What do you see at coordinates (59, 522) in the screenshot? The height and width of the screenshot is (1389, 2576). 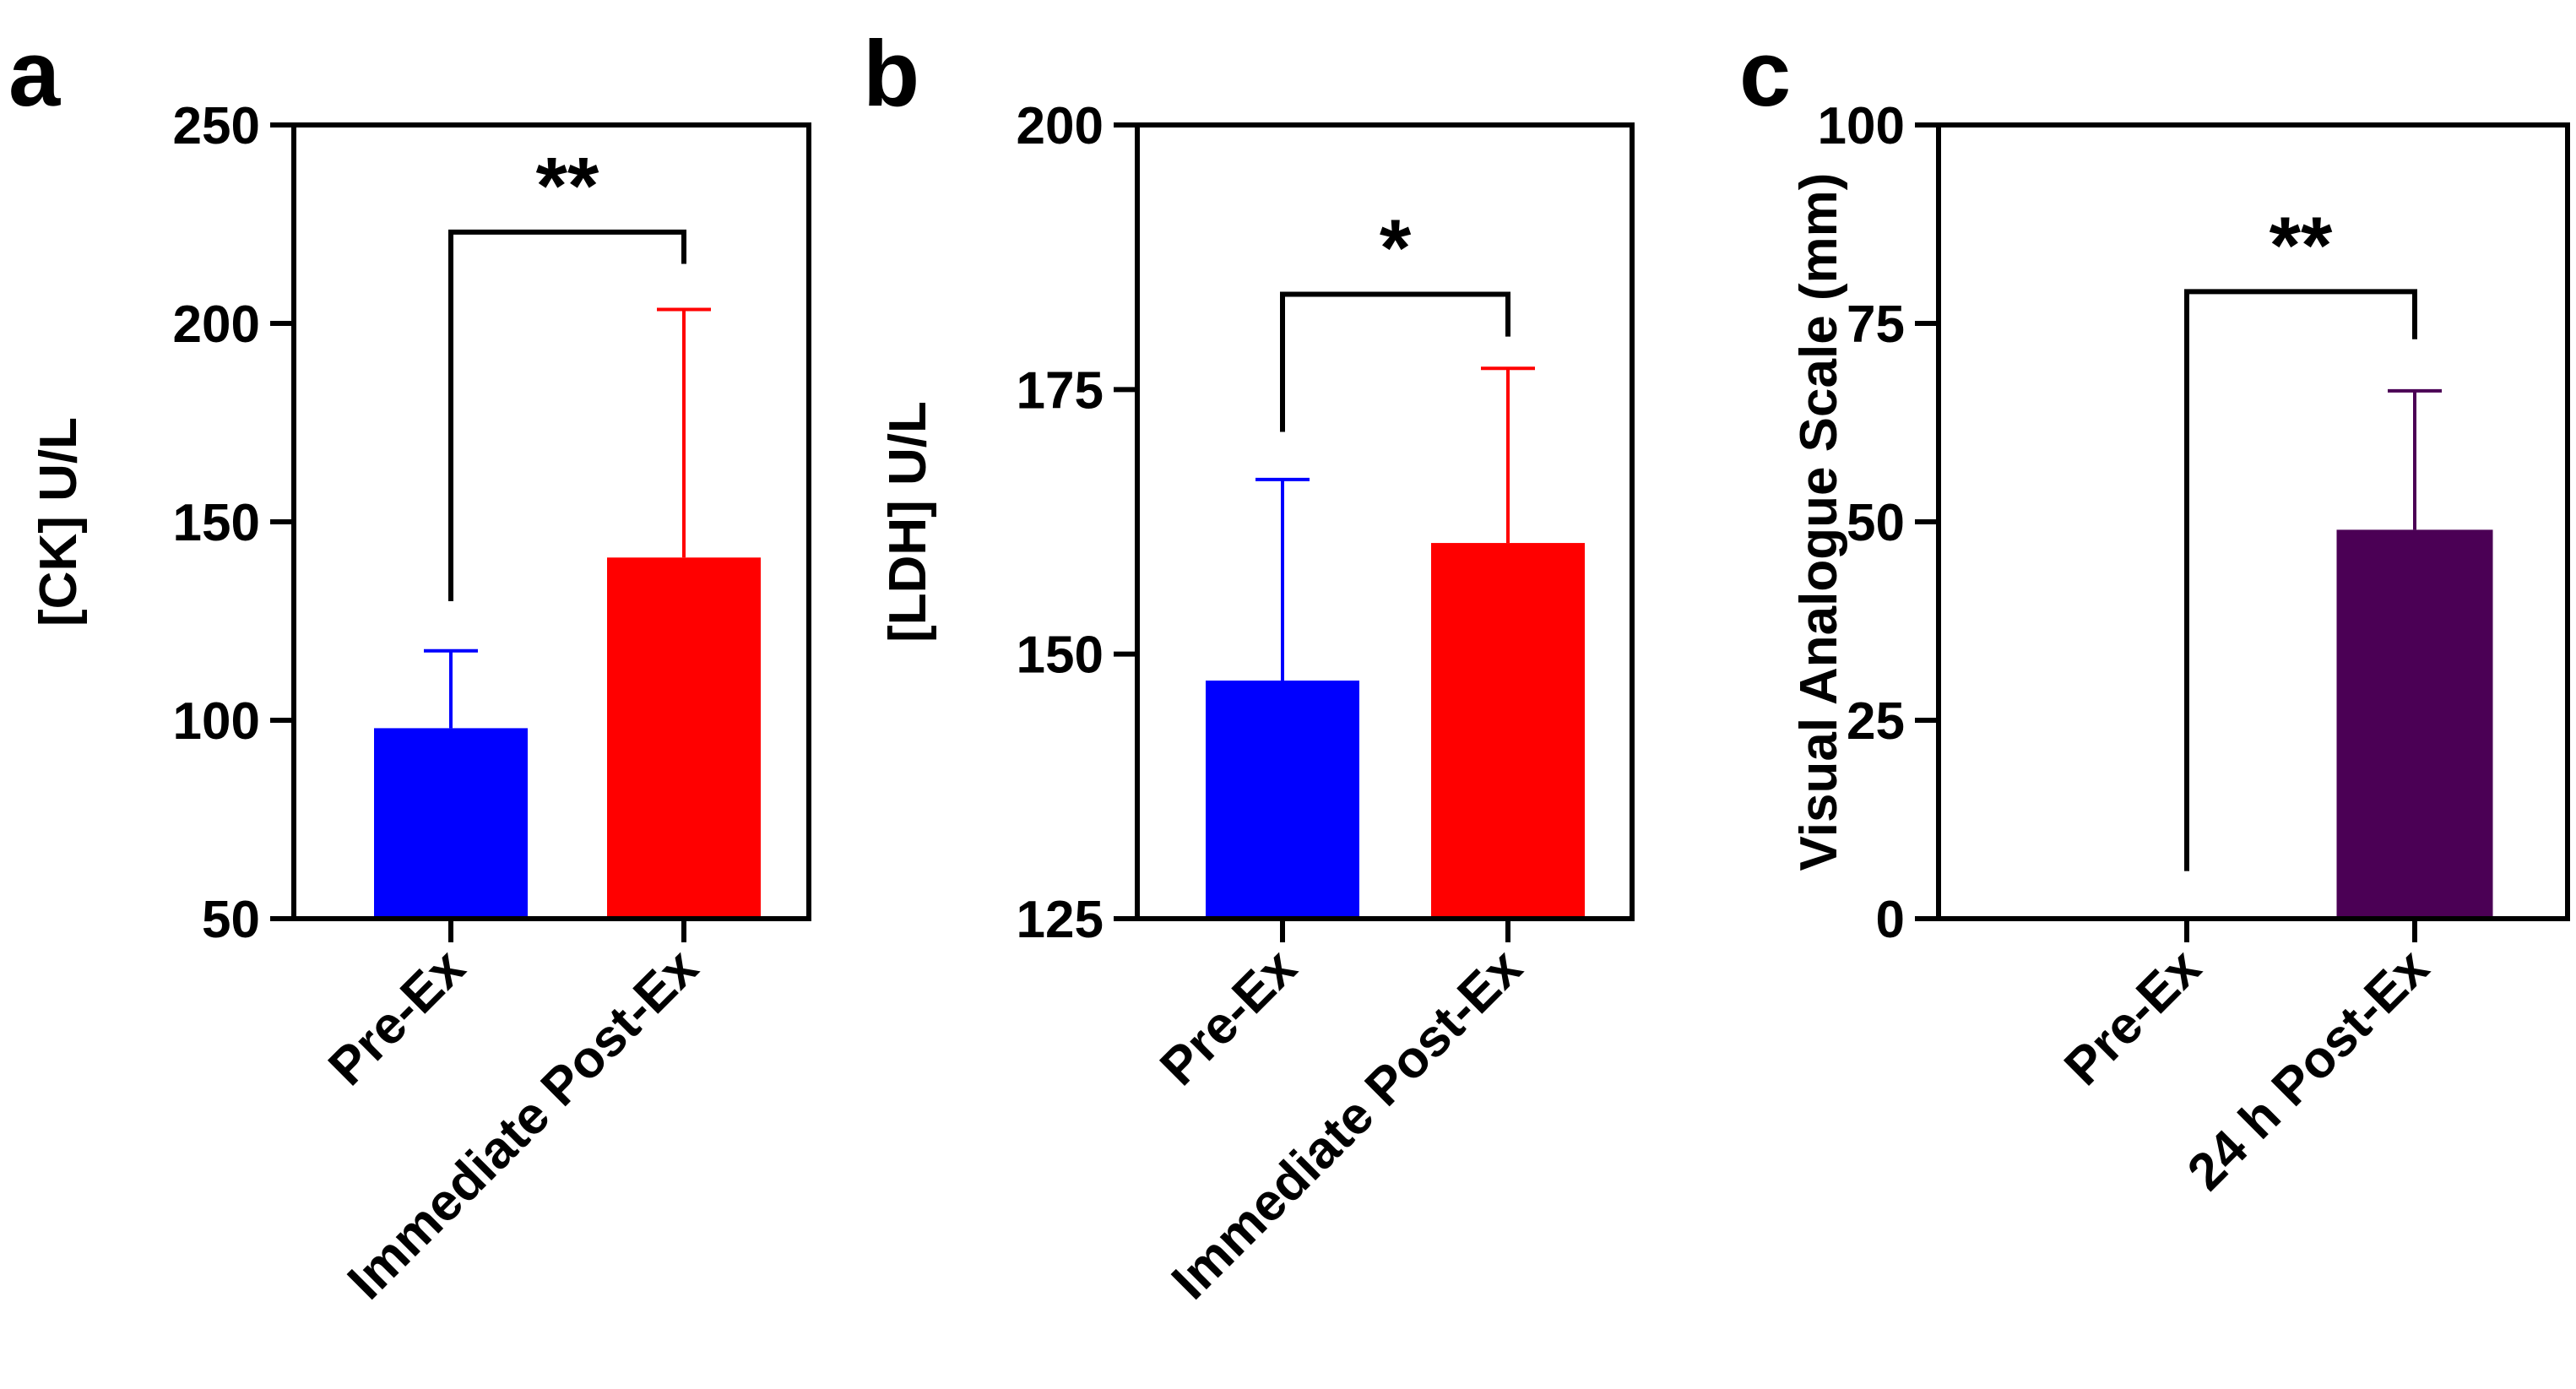 I see `y-axis-title: [CK] U/L` at bounding box center [59, 522].